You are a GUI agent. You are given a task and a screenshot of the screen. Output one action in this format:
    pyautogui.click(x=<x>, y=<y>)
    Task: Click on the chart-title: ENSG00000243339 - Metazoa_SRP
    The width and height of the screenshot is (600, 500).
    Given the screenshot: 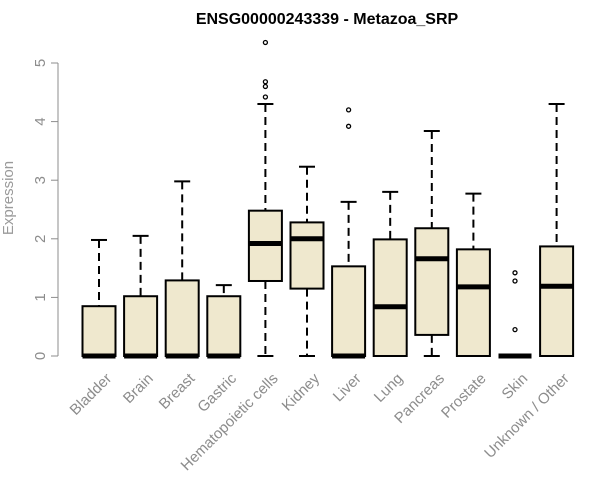 What is the action you would take?
    pyautogui.click(x=327, y=19)
    